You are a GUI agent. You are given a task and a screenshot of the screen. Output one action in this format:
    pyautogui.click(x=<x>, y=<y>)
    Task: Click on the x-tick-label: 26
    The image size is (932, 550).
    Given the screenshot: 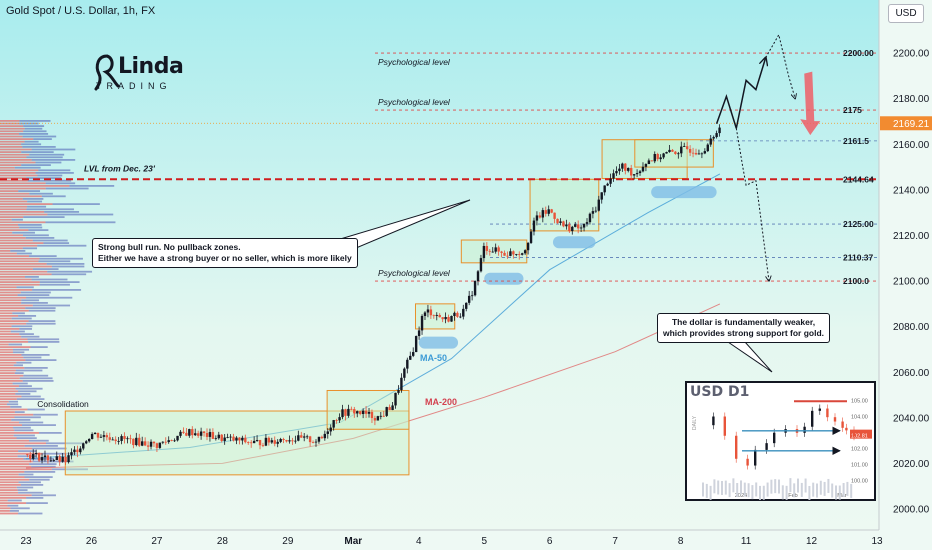 What is the action you would take?
    pyautogui.click(x=92, y=541)
    